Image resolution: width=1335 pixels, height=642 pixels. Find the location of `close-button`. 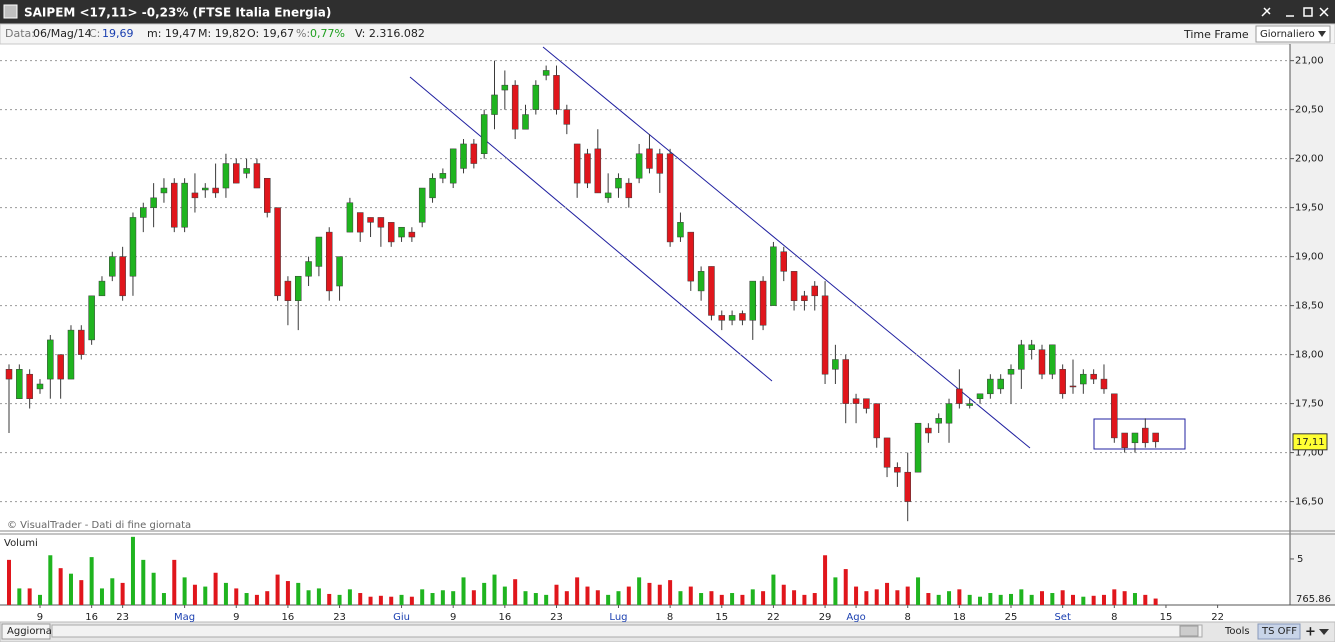

close-button is located at coordinates (1324, 12).